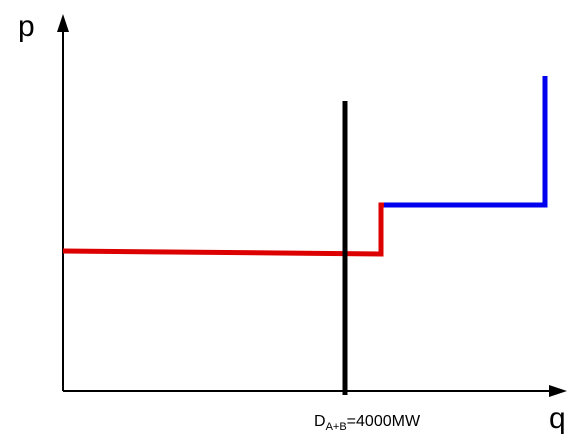  Describe the element at coordinates (63, 23) in the screenshot. I see `y-axis-arrowhead` at that location.